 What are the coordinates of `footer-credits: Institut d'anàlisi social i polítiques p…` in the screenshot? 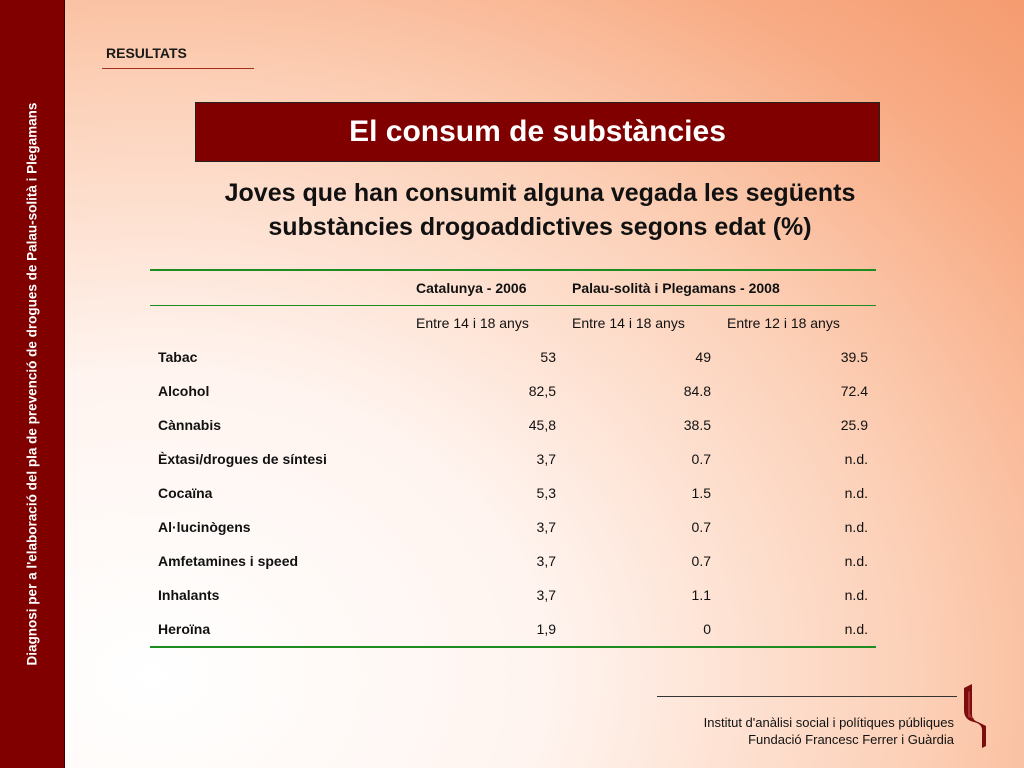 It's located at (829, 731).